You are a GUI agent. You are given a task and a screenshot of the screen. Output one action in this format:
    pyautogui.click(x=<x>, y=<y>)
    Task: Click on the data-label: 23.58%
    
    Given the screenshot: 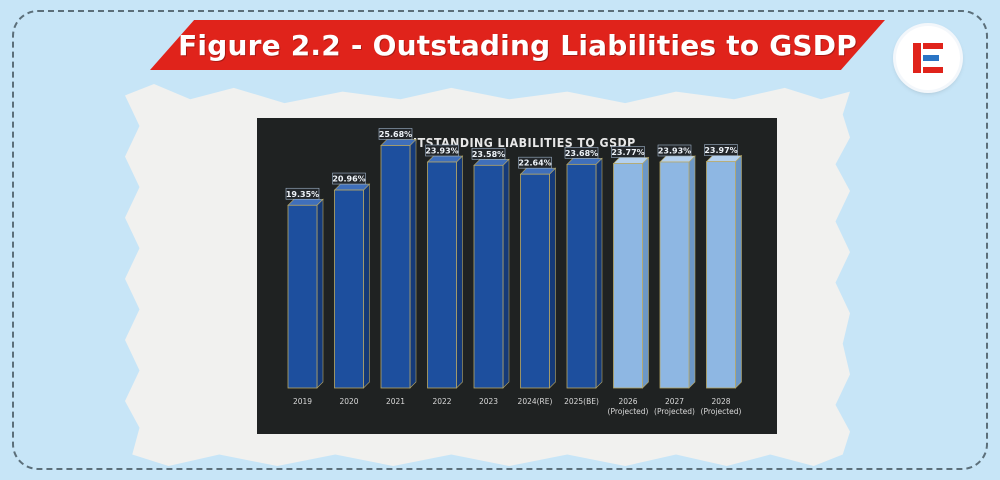 What is the action you would take?
    pyautogui.click(x=488, y=154)
    